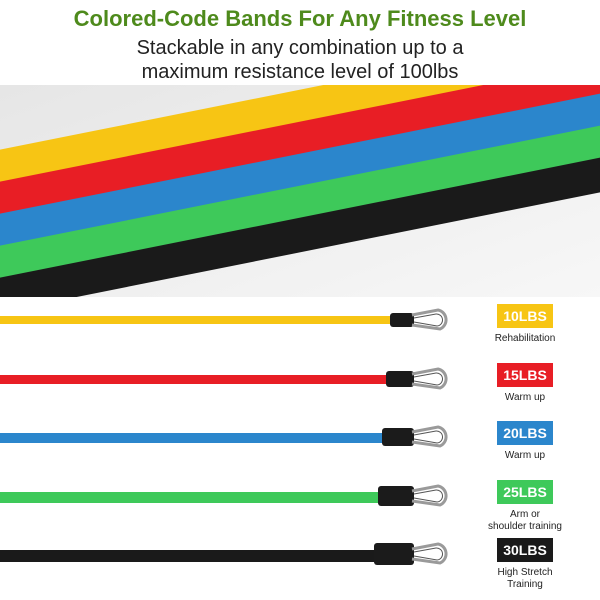 The width and height of the screenshot is (600, 600). What do you see at coordinates (224, 319) in the screenshot?
I see `band-10lbs` at bounding box center [224, 319].